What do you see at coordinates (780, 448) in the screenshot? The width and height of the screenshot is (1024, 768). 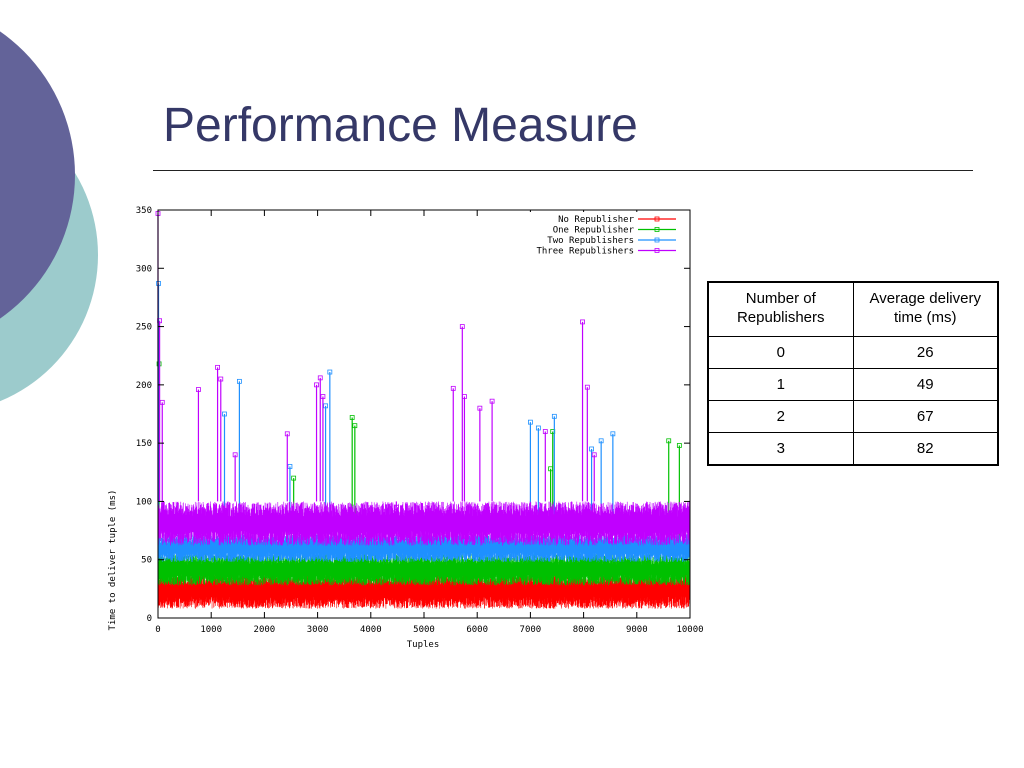 I see `cell-republishers: 3` at bounding box center [780, 448].